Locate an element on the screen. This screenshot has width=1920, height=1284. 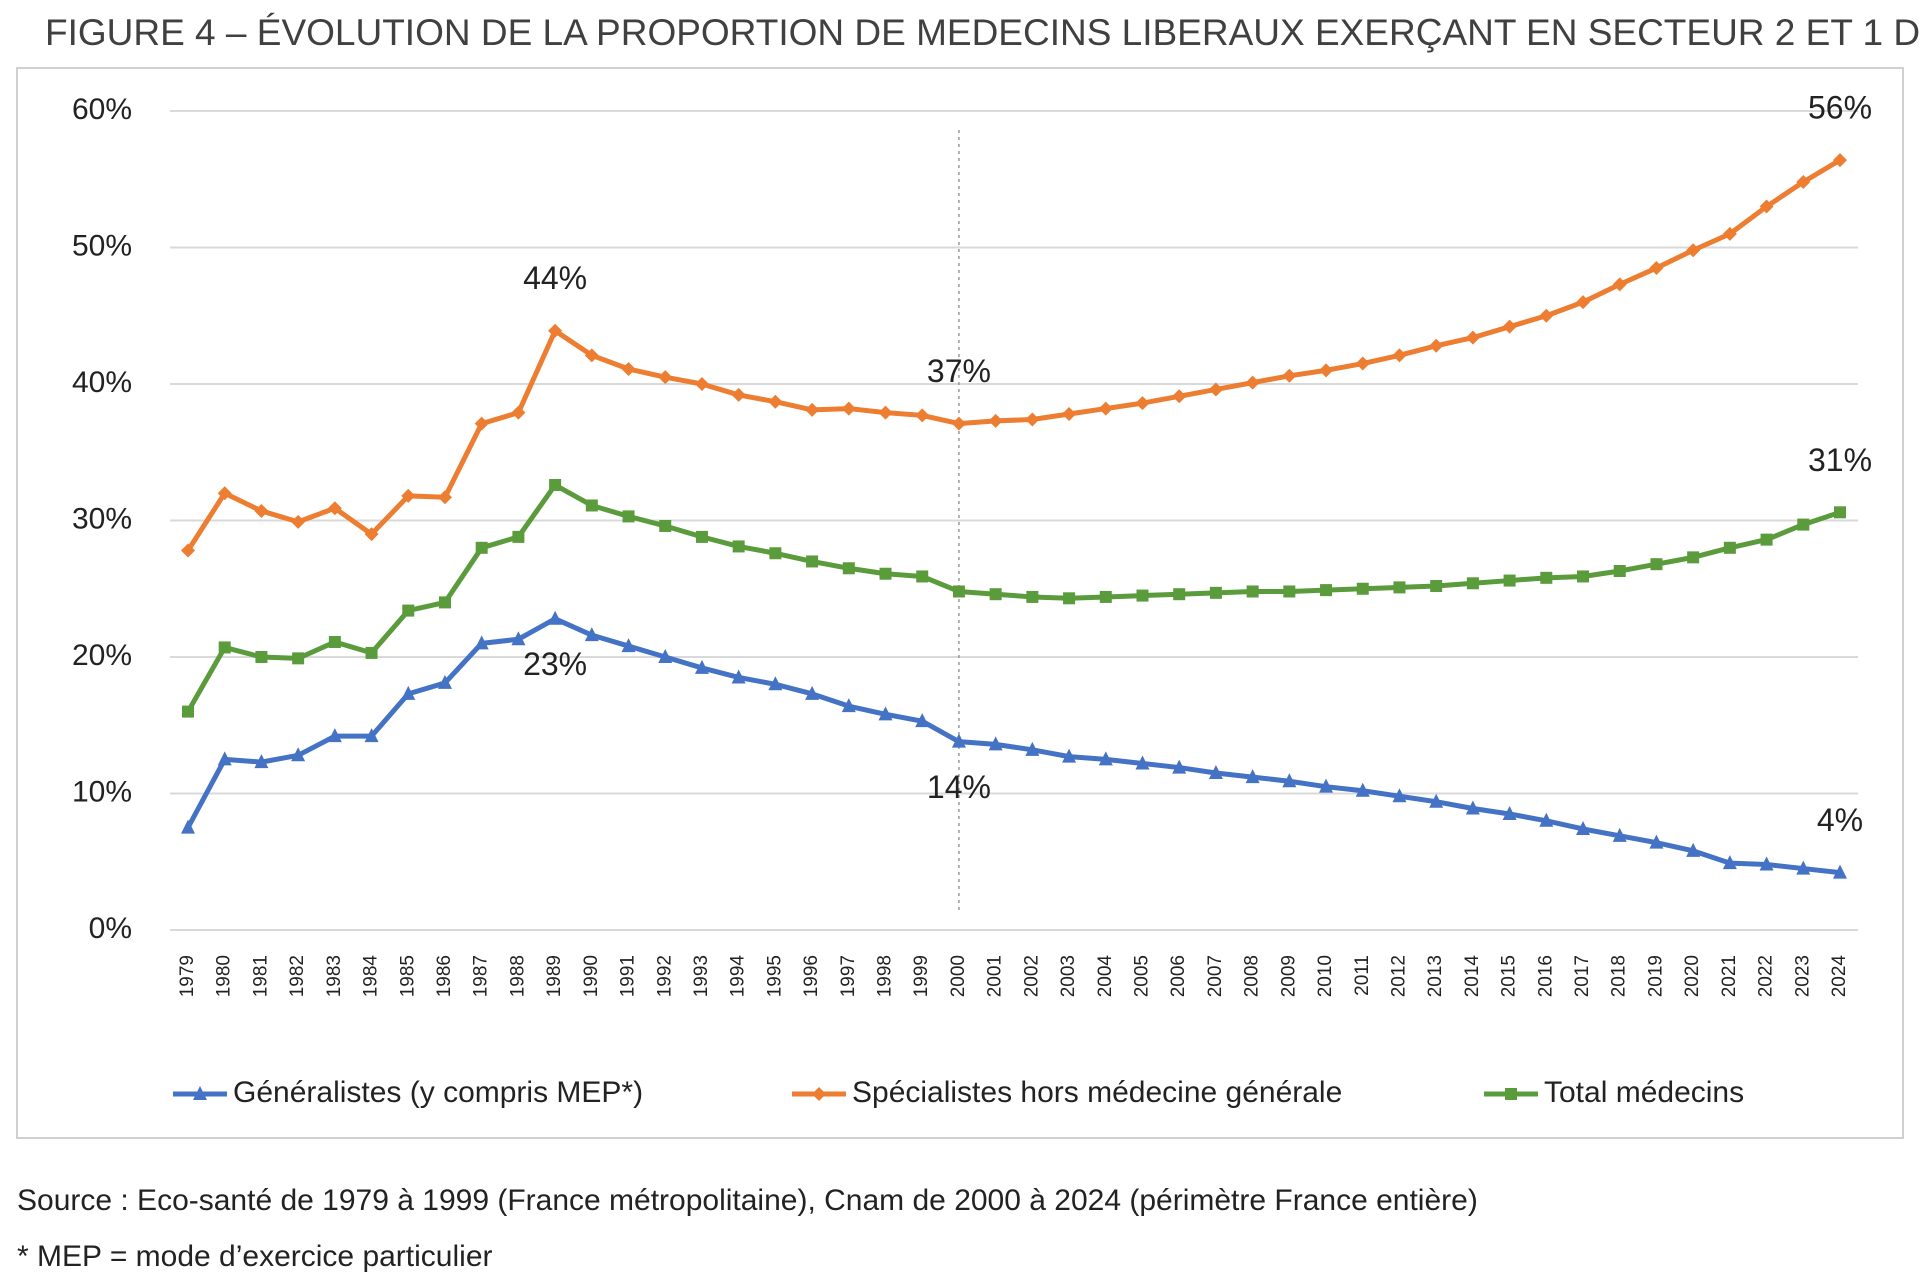
legend-label: Total médecins is located at coordinates (1644, 1092).